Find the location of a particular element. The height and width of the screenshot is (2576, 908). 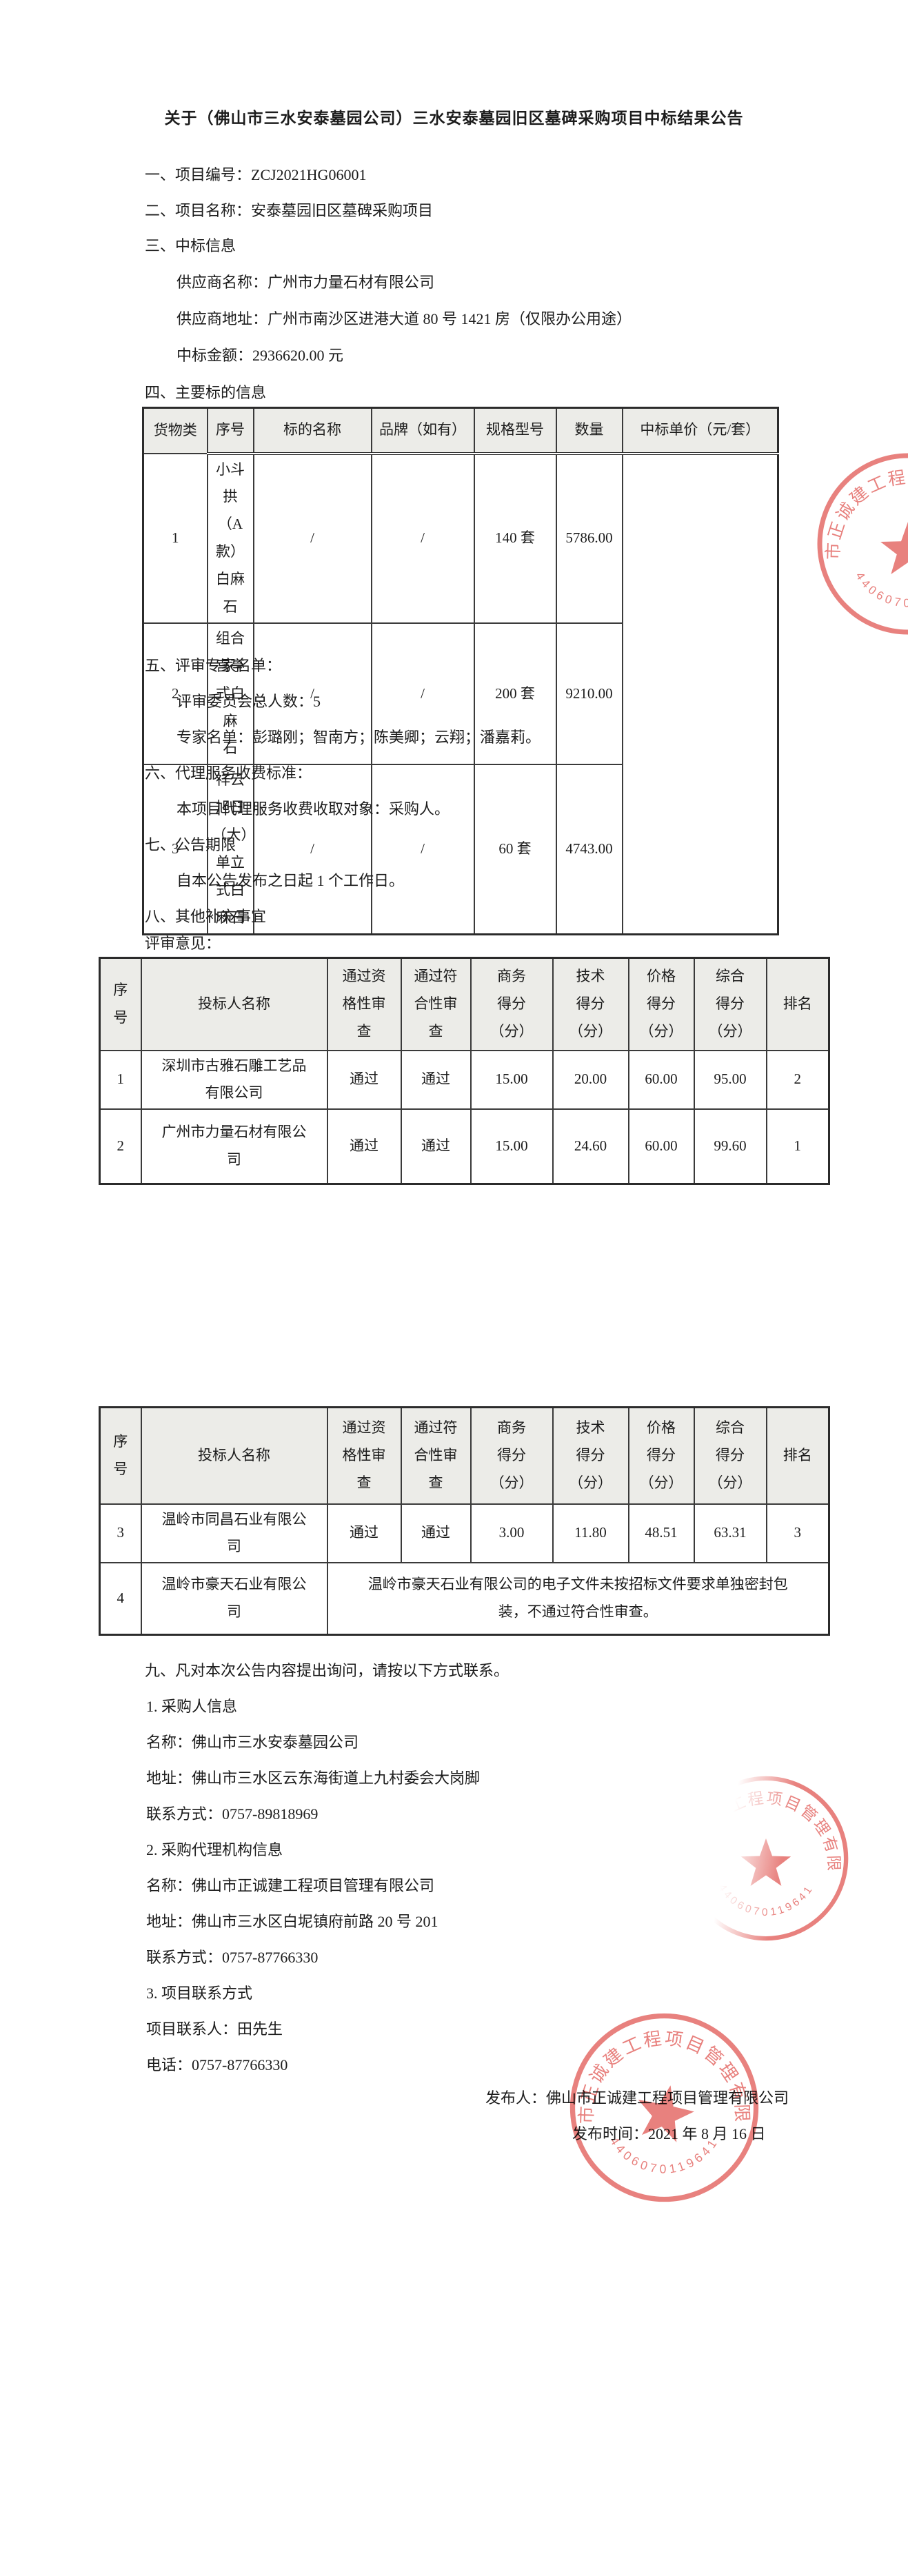

purchaser-tel-line: 联系方式：0757-89818969 is located at coordinates (232, 1814).